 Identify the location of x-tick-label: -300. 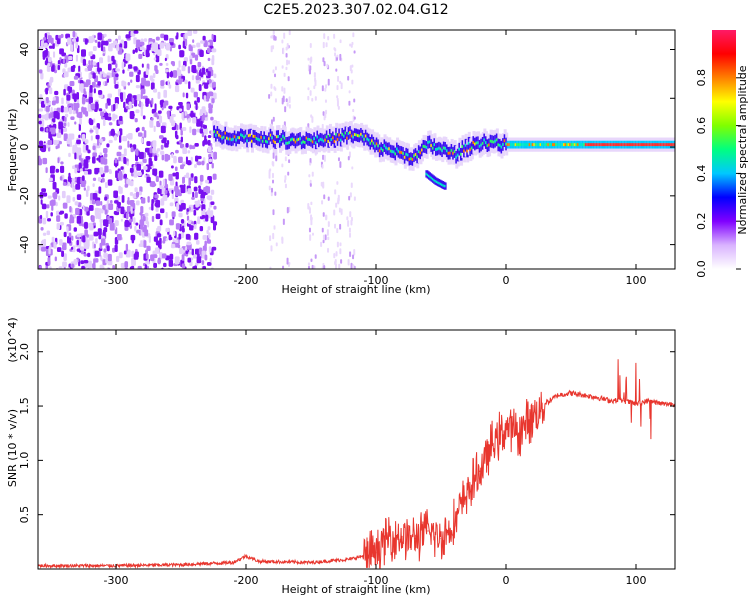
(116, 280).